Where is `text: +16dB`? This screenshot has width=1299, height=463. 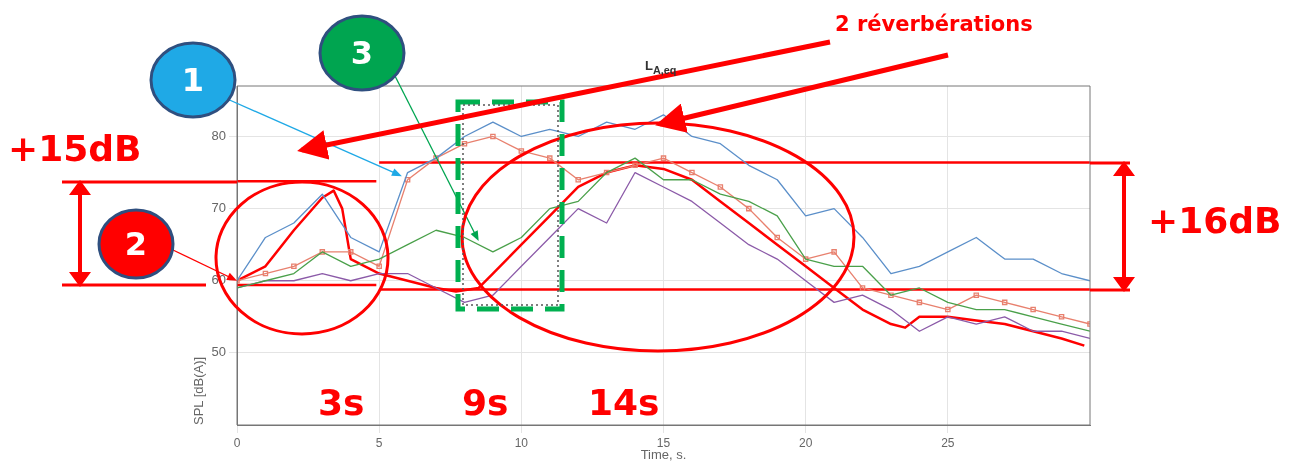 text: +16dB is located at coordinates (1215, 220).